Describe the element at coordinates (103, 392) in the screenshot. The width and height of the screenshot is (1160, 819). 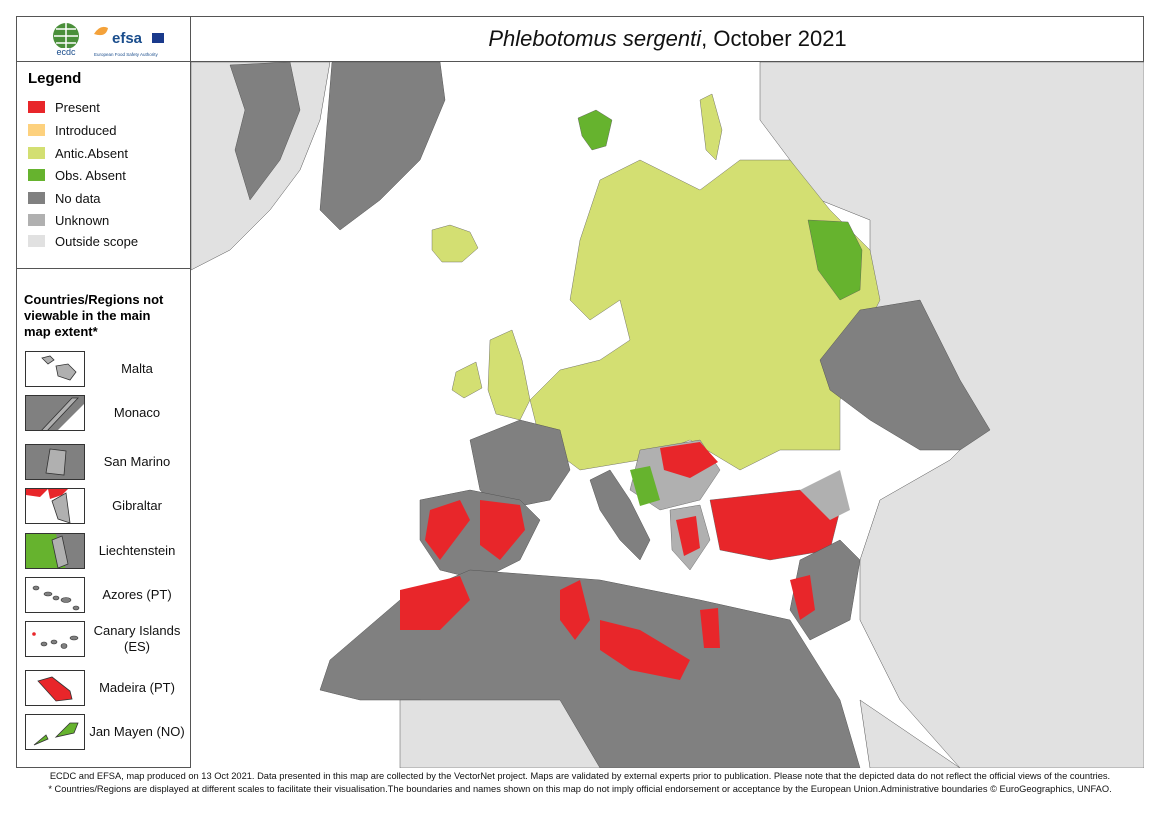
I see `left-panel` at that location.